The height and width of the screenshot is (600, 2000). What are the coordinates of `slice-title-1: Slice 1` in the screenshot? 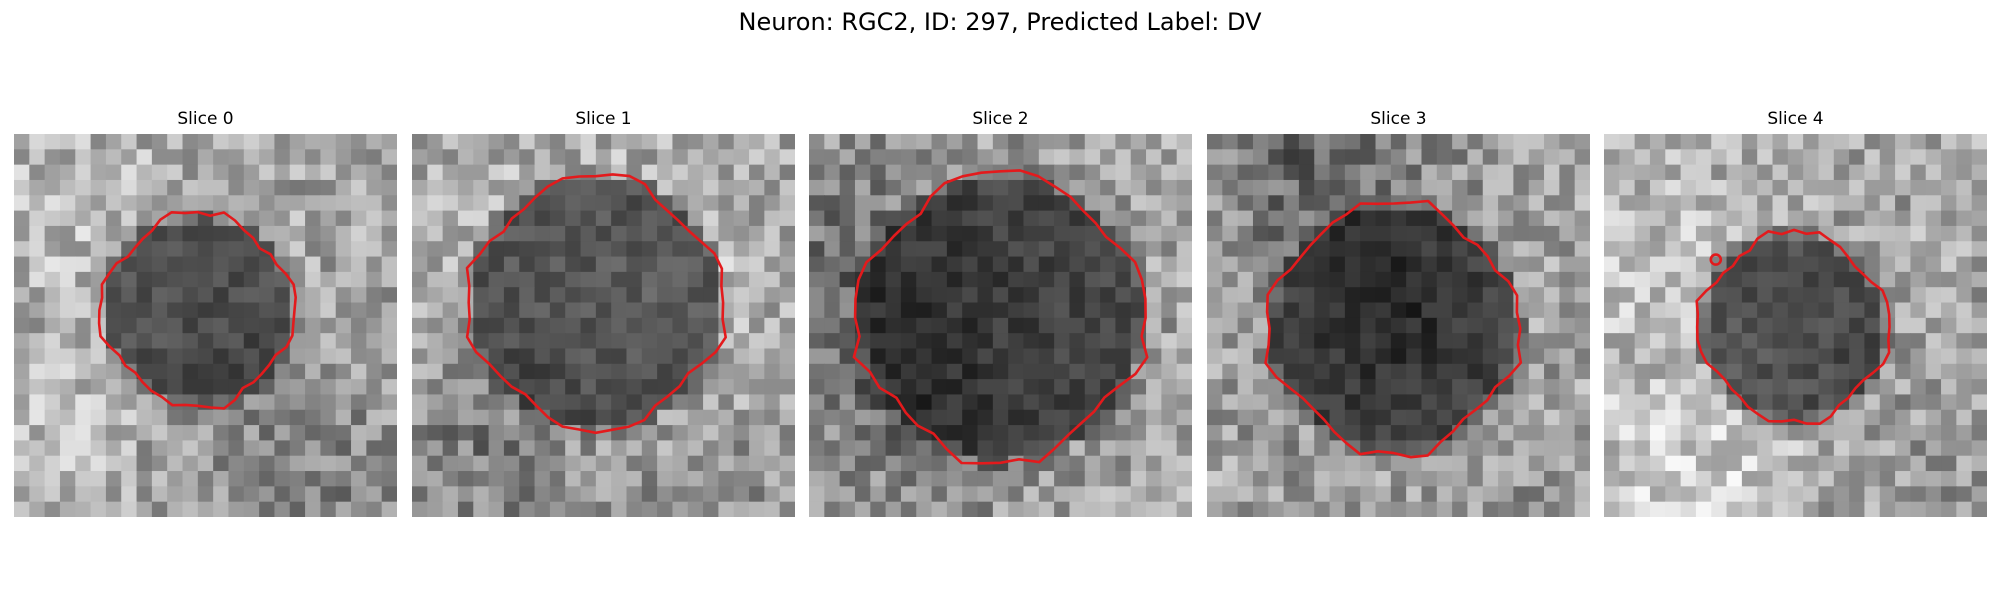 It's located at (603, 119).